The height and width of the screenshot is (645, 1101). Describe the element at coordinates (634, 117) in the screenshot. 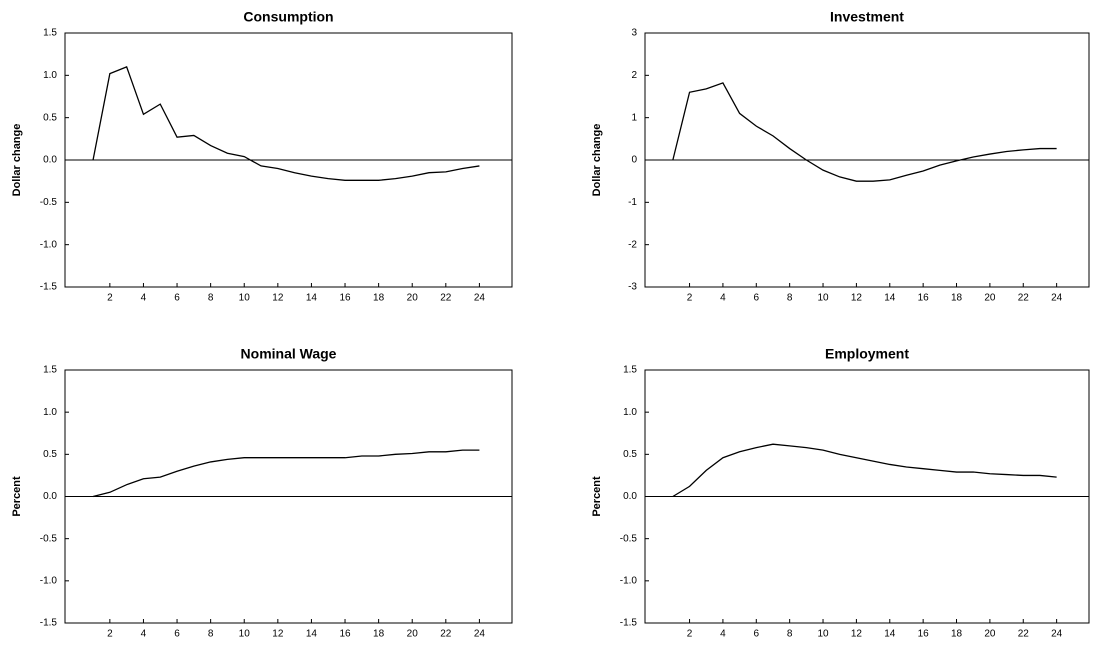

I see `y-tick-label: 1` at that location.